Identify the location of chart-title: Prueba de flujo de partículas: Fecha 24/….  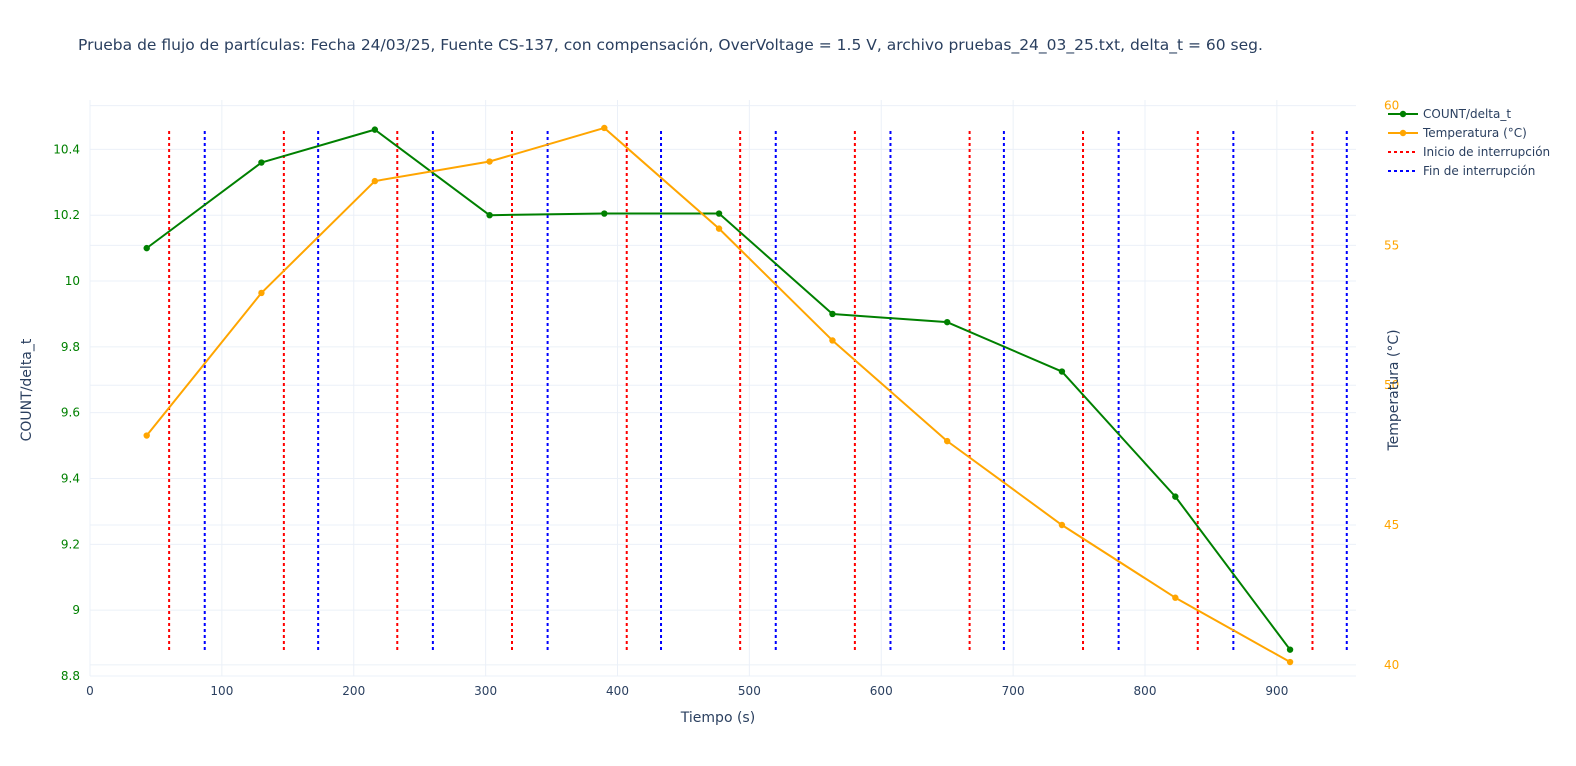
(670, 45).